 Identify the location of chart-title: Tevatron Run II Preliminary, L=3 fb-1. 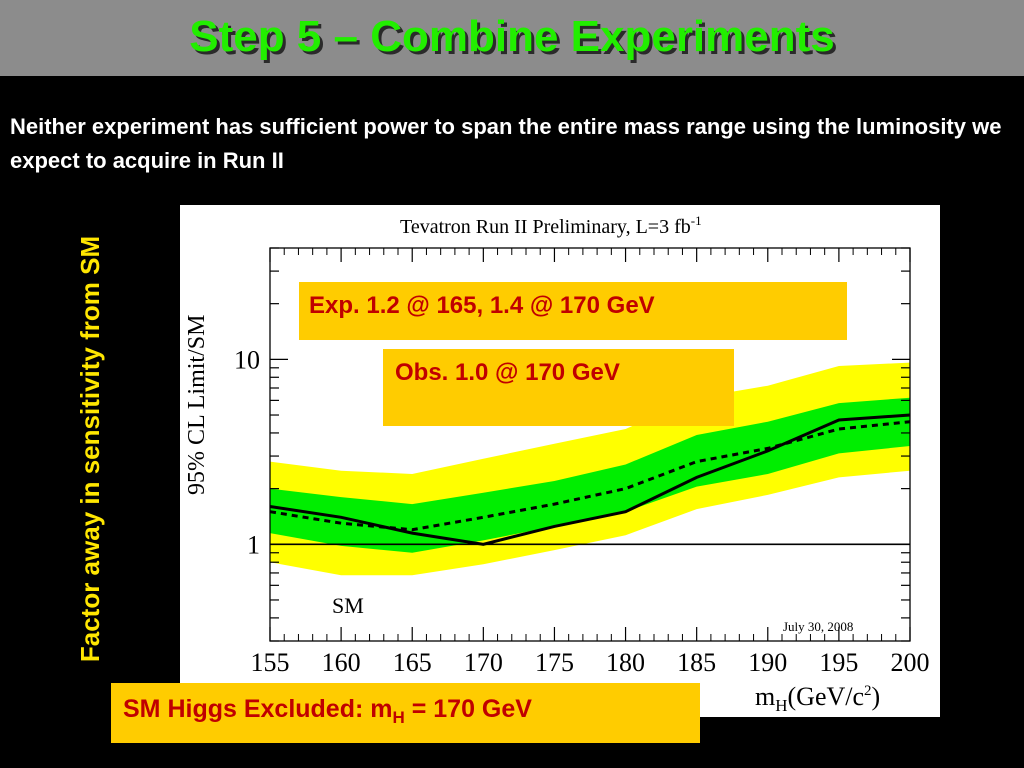
(551, 225).